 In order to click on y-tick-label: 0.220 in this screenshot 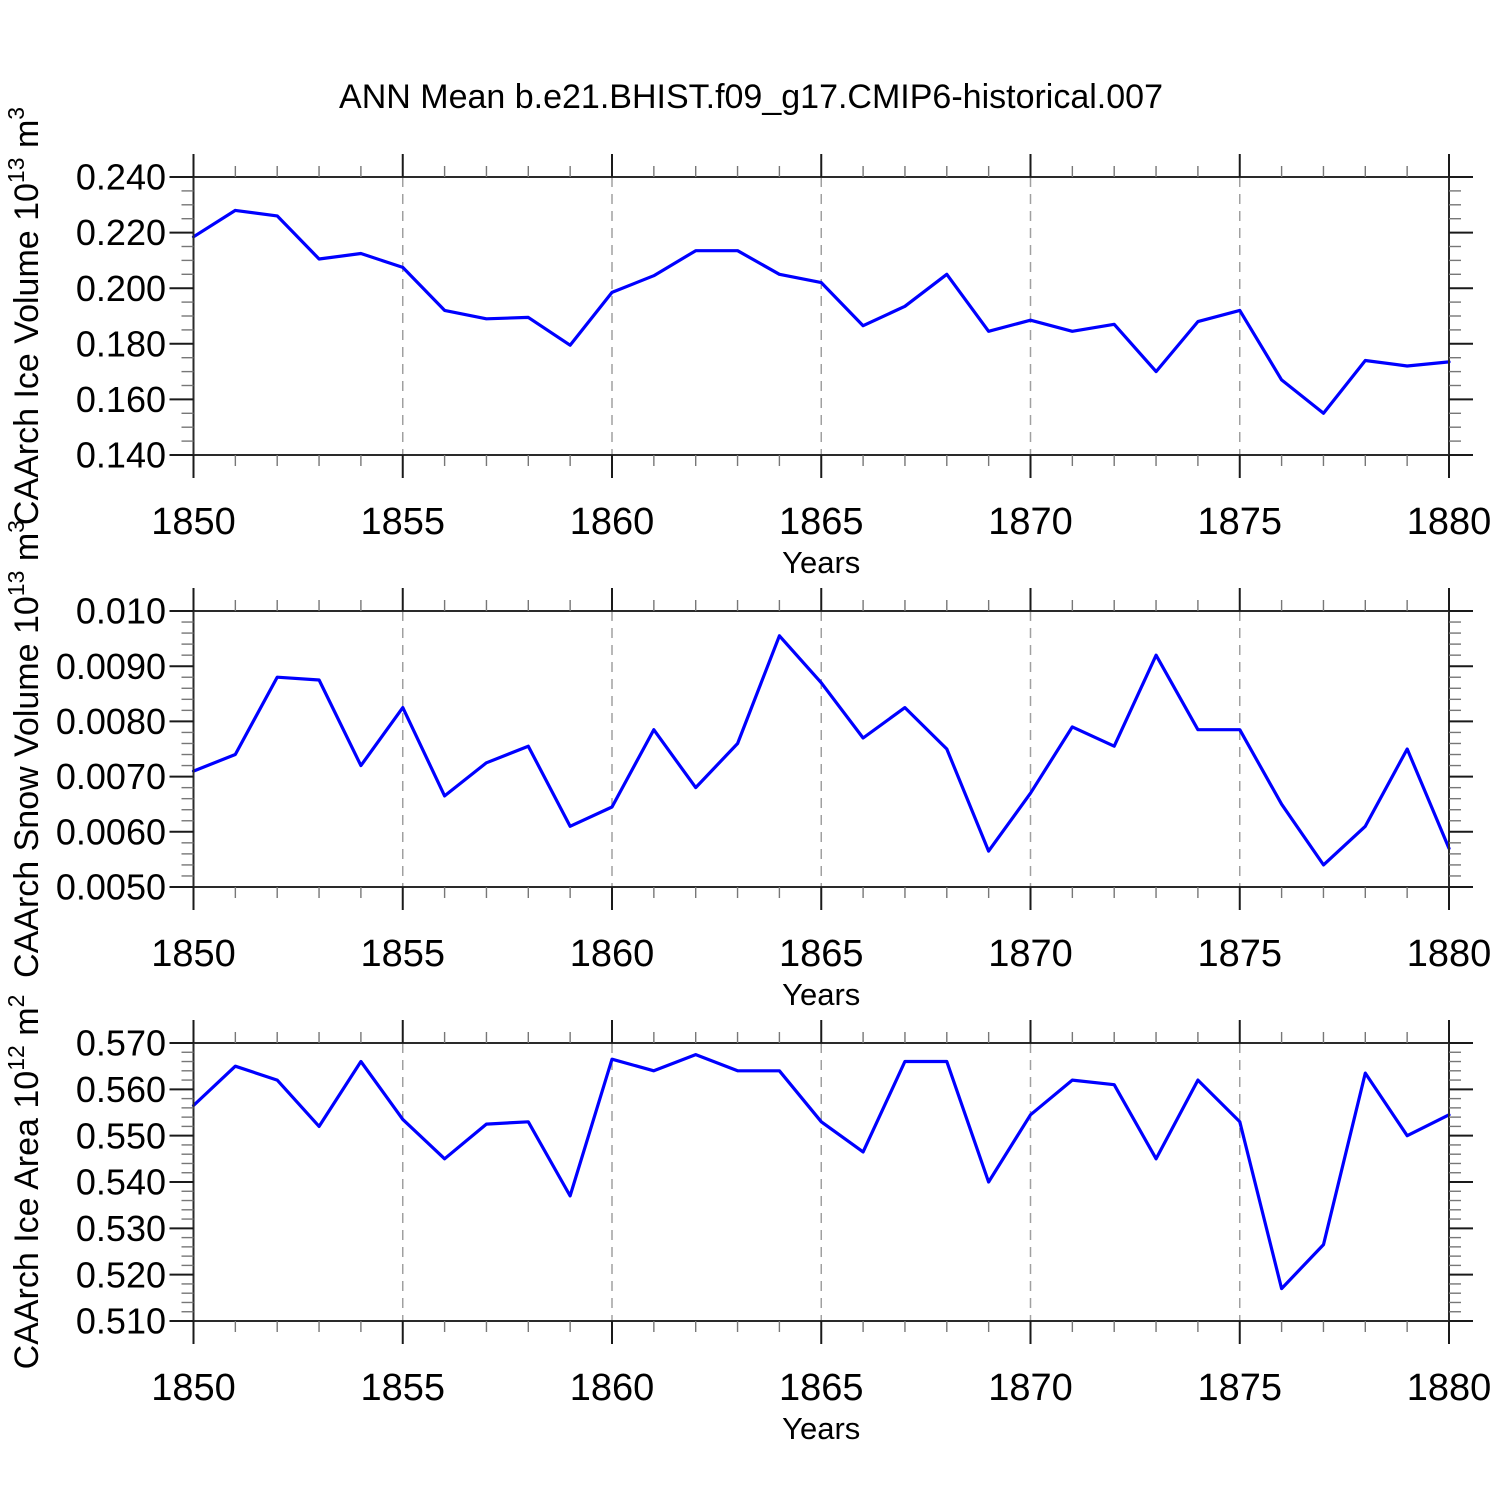, I will do `click(121, 232)`.